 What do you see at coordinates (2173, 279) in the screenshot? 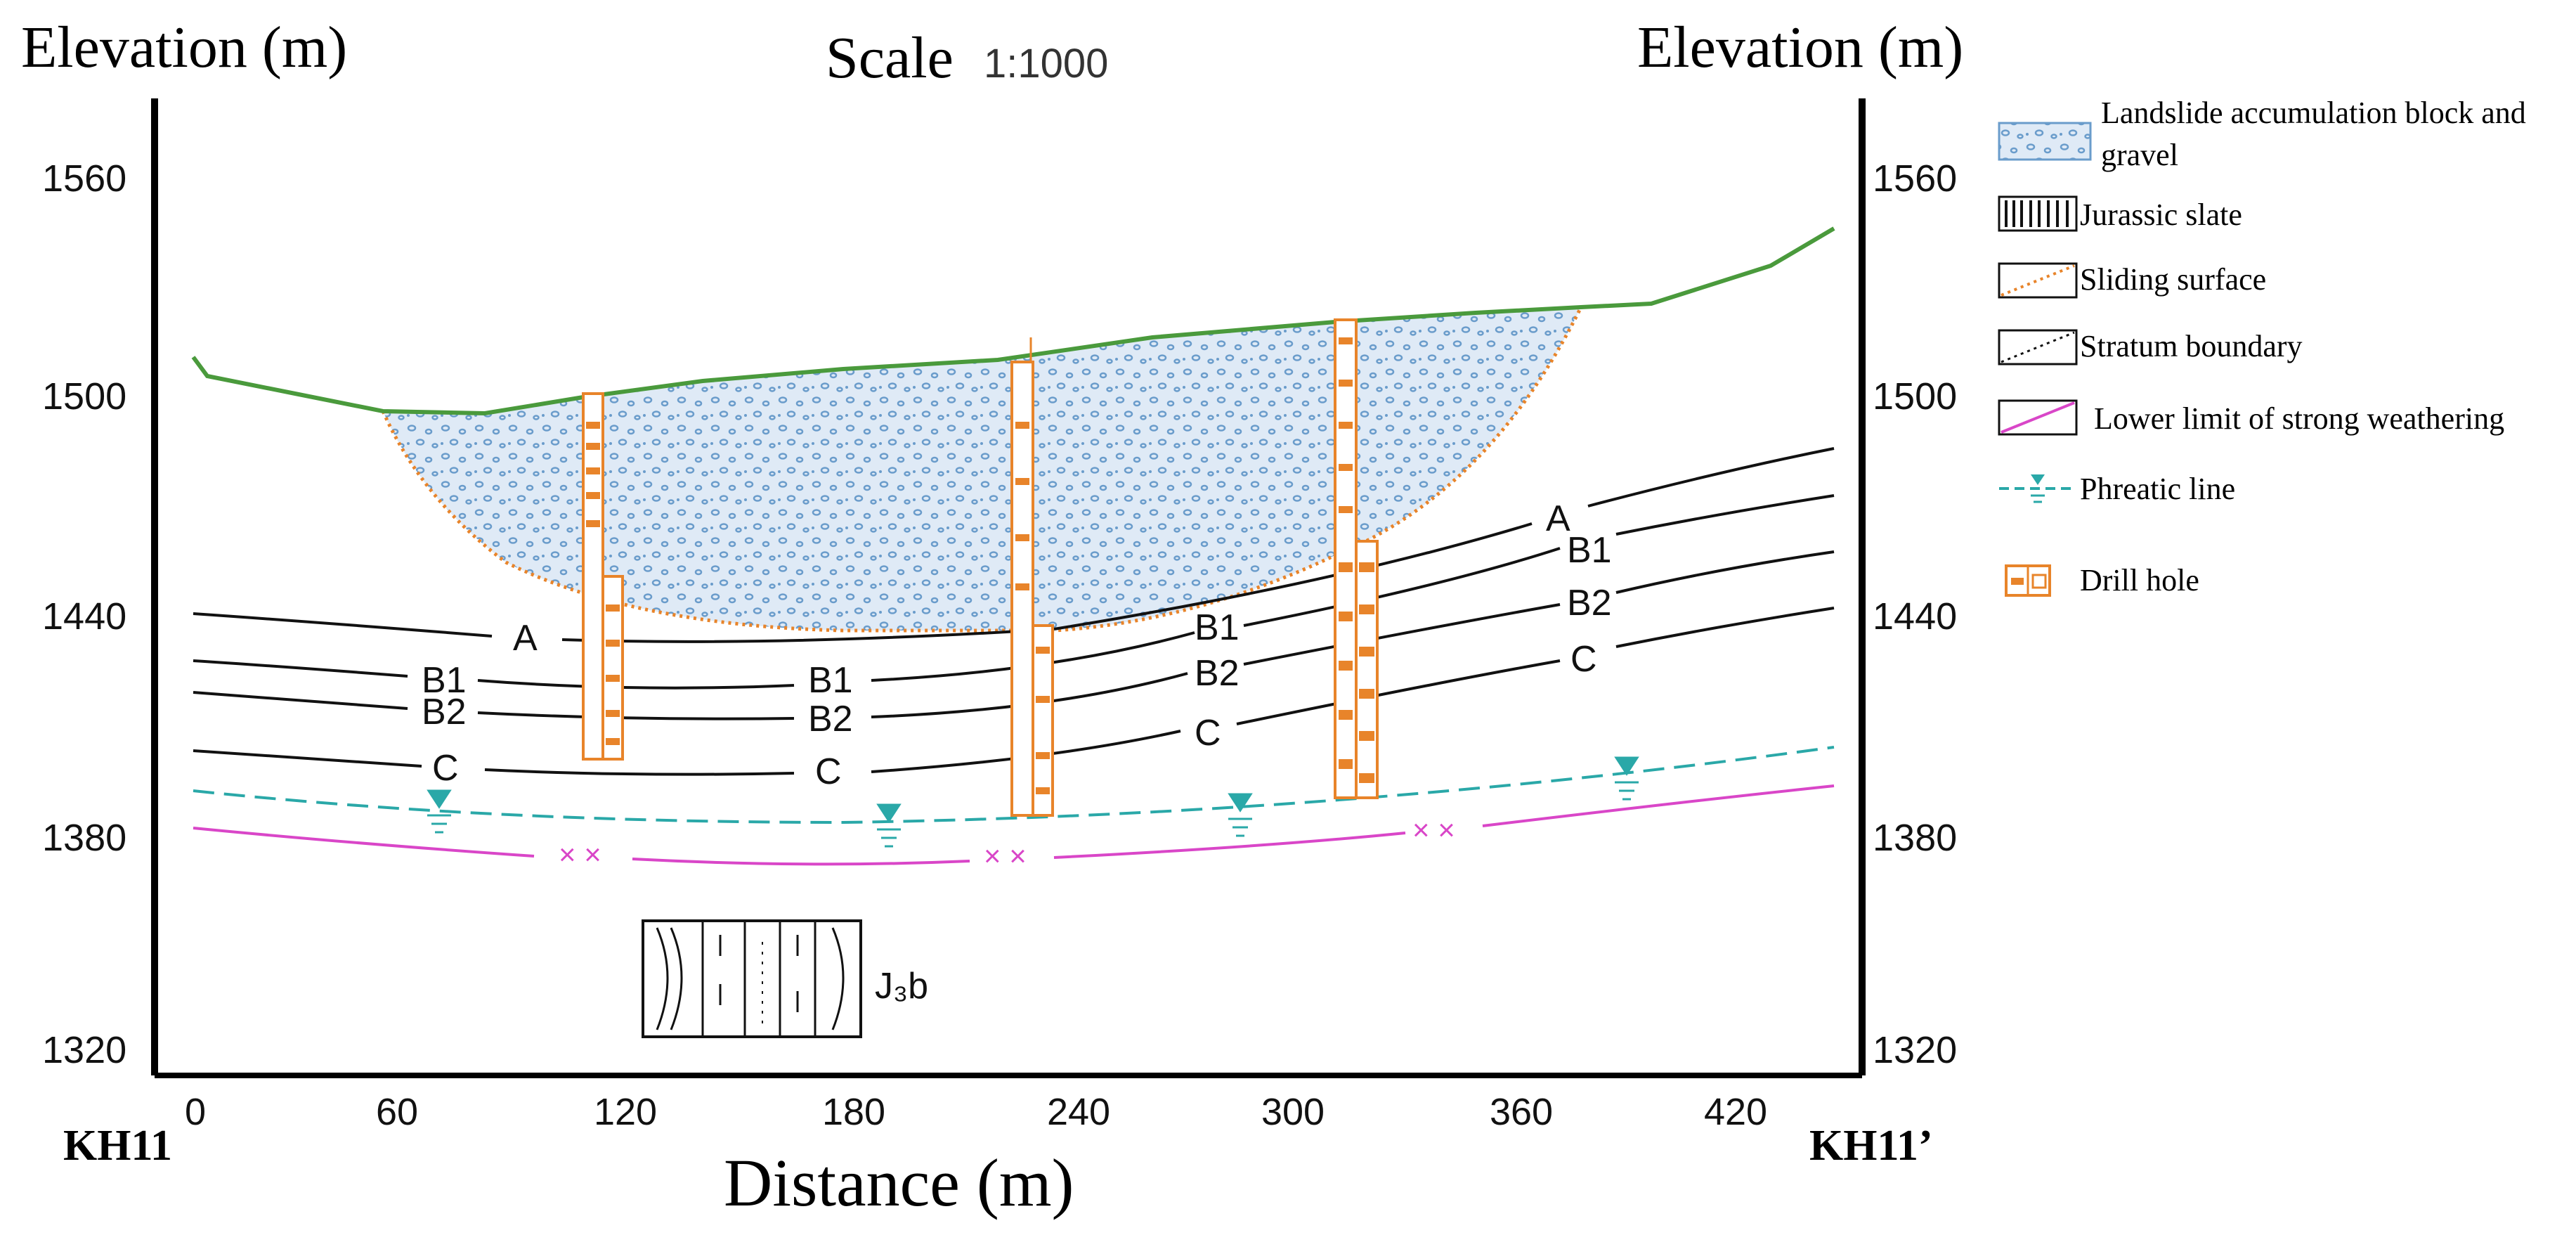
I see `legend-label-sliding: Sliding surface` at bounding box center [2173, 279].